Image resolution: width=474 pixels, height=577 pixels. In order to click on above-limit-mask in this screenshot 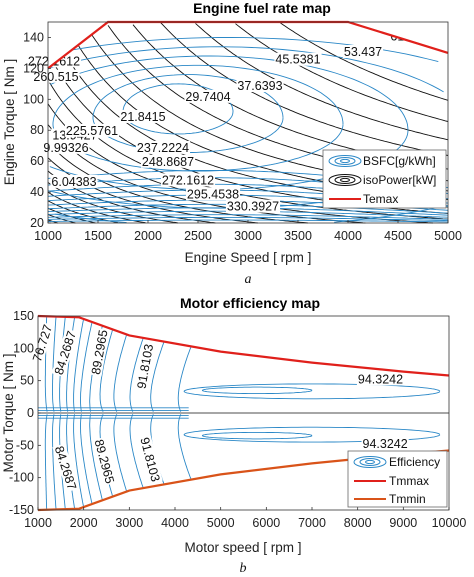, I will do `click(248, 45)`.